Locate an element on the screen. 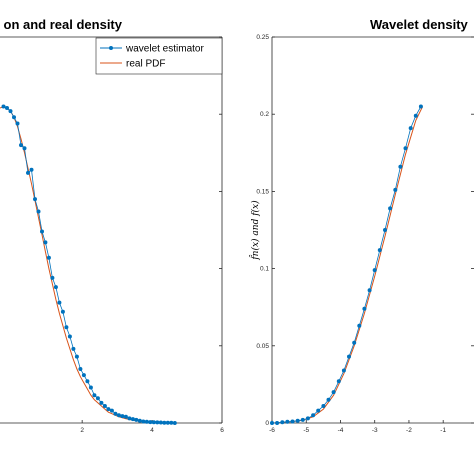 This screenshot has width=474, height=474. right-ytick-label: 0.2 is located at coordinates (264, 114).